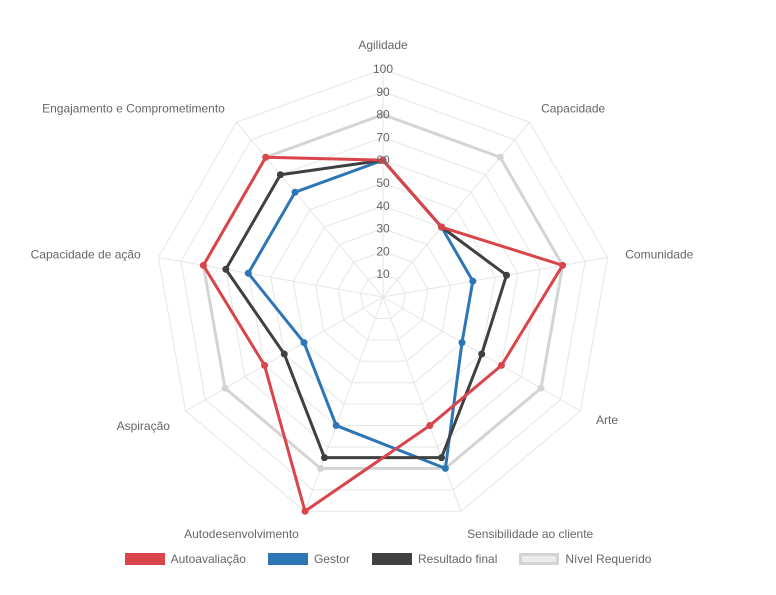 The width and height of the screenshot is (776, 595). What do you see at coordinates (208, 559) in the screenshot?
I see `legend-label: Autoavaliação` at bounding box center [208, 559].